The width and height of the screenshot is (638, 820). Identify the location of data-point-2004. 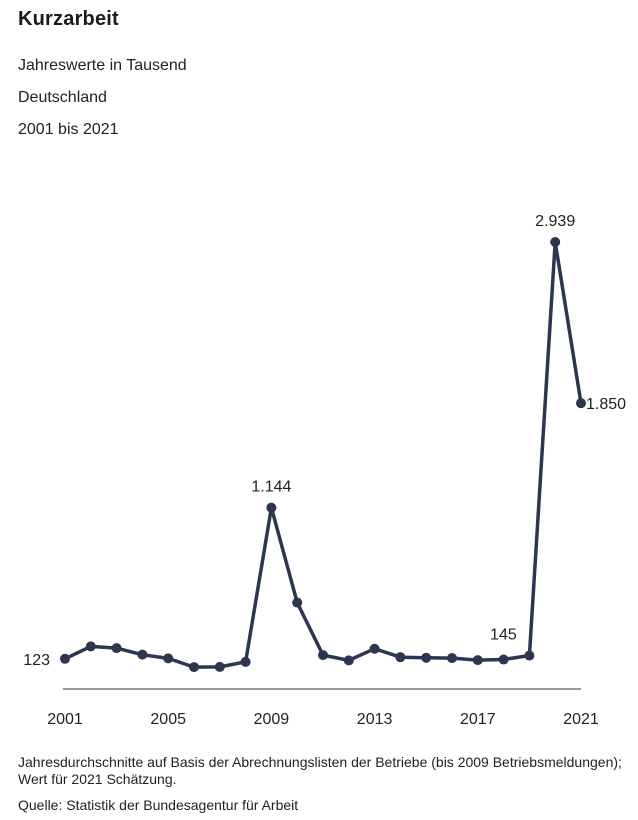
(142, 654).